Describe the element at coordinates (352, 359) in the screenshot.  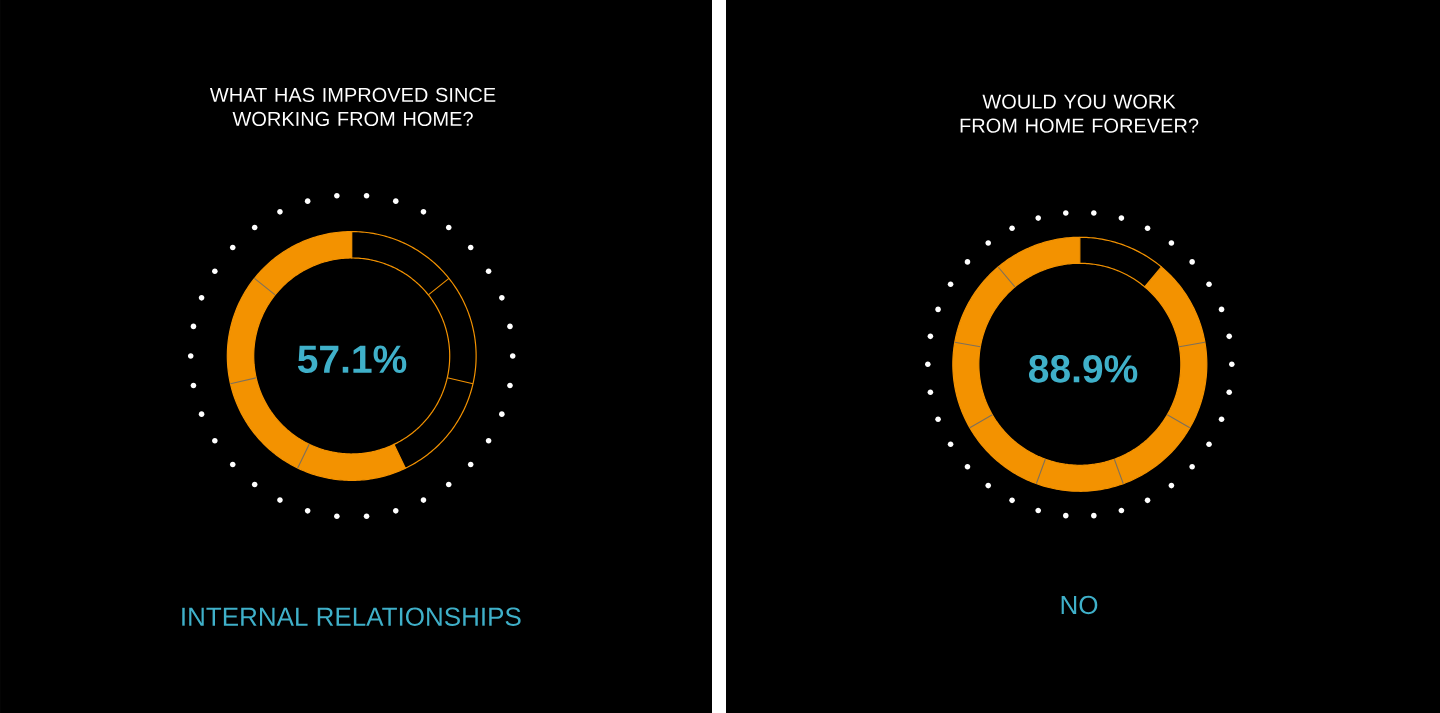
I see `data-label: 57.1%` at that location.